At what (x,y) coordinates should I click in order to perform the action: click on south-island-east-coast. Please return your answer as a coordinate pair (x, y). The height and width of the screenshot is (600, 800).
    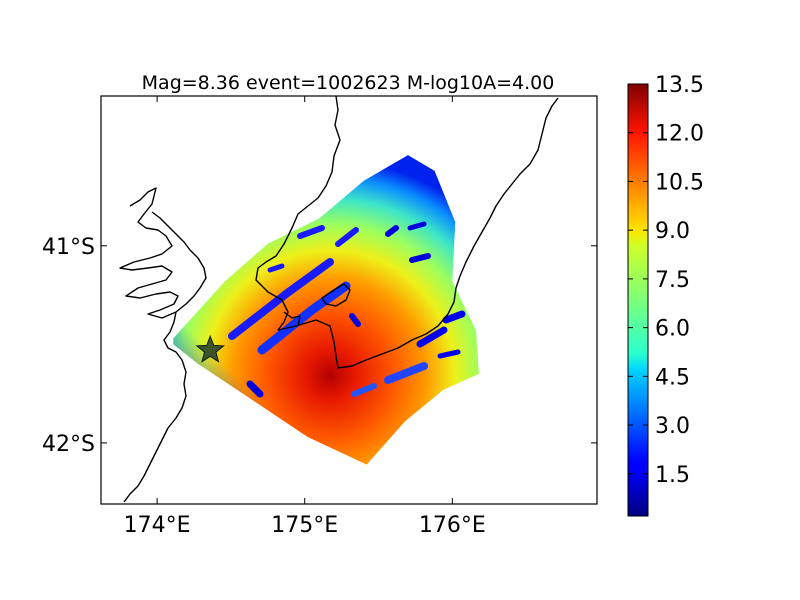
    Looking at the image, I should click on (155, 407).